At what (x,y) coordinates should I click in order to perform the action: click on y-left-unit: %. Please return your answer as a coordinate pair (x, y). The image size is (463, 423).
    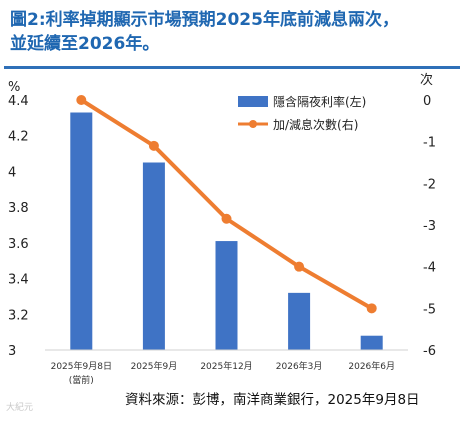
    Looking at the image, I should click on (14, 87).